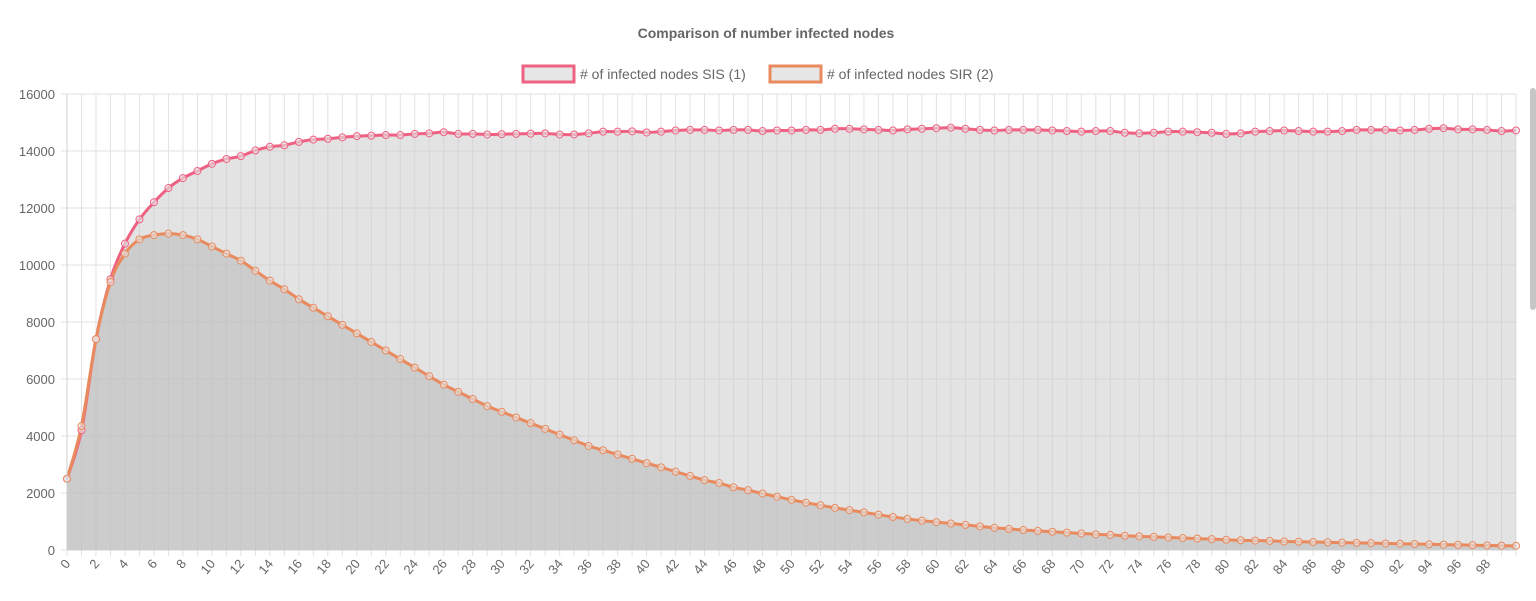 The height and width of the screenshot is (601, 1536). I want to click on y-tick-label: 14000, so click(37, 151).